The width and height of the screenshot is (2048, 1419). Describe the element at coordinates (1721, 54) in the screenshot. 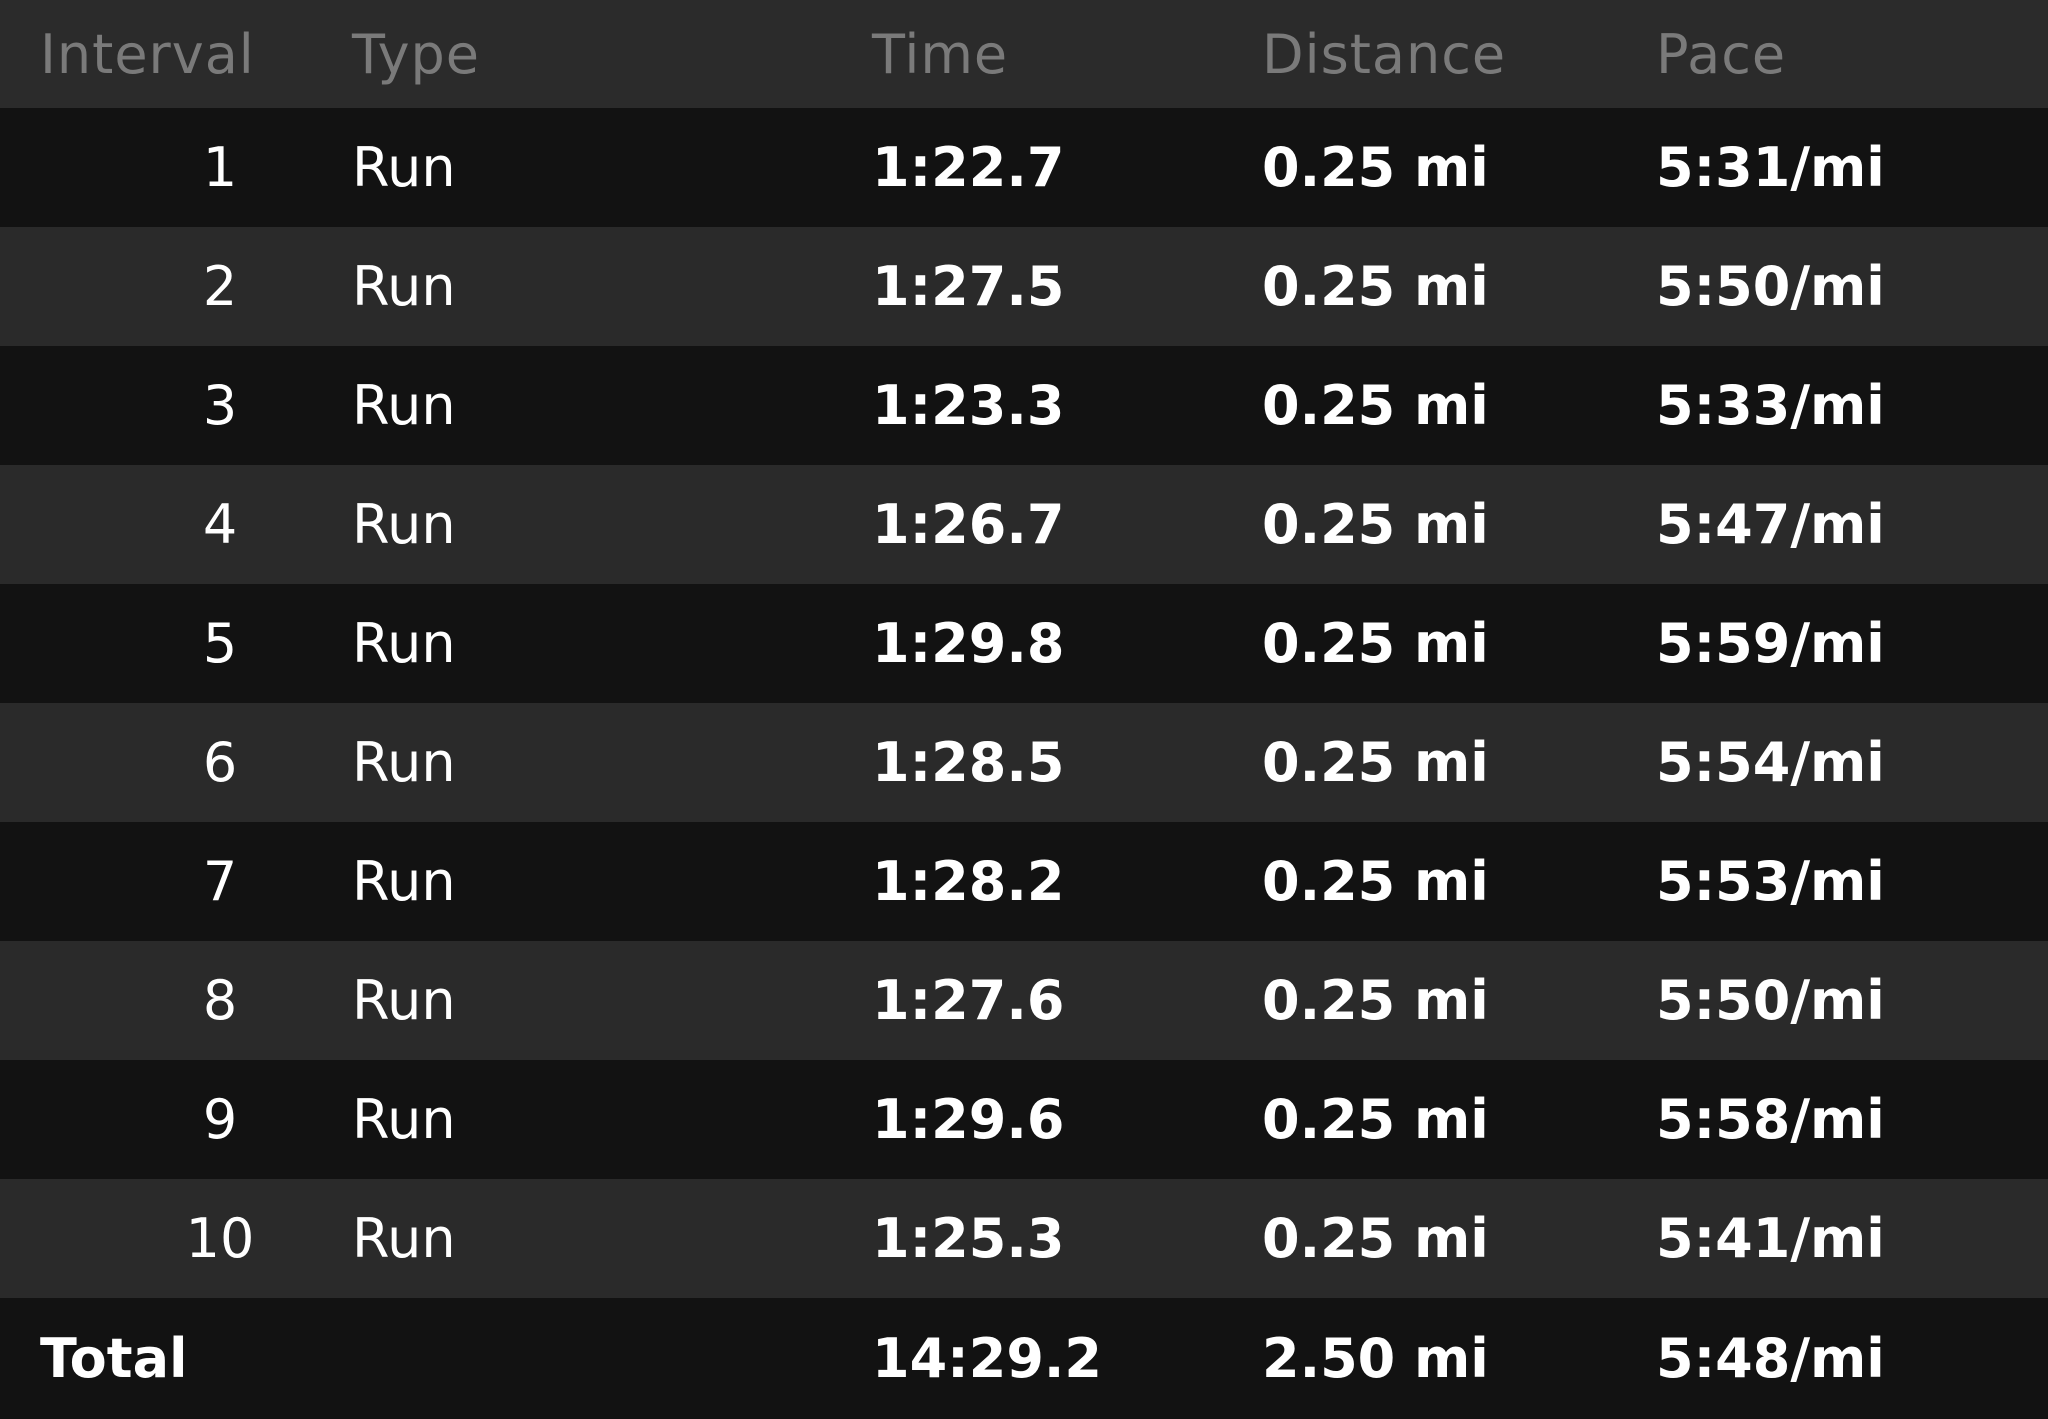

I see `header-pace: Pace` at that location.